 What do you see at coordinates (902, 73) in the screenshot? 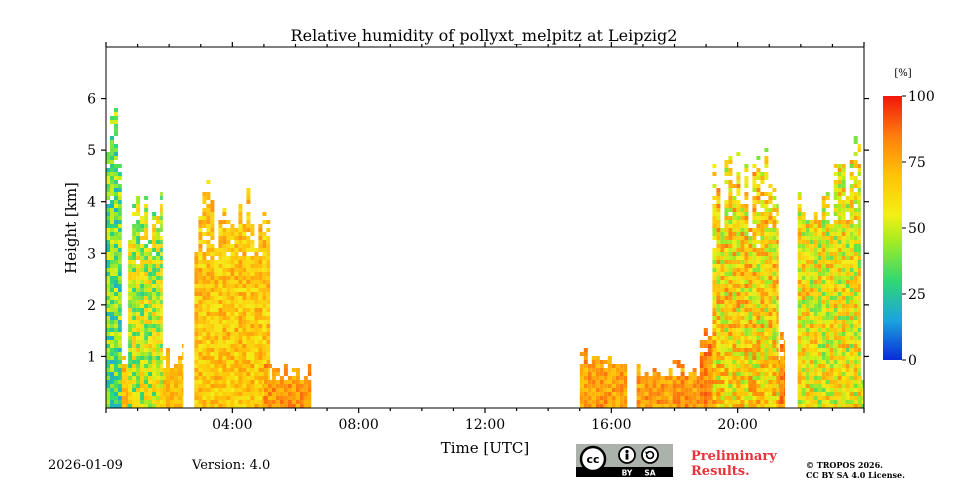
I see `colorbar-unit: [%]` at bounding box center [902, 73].